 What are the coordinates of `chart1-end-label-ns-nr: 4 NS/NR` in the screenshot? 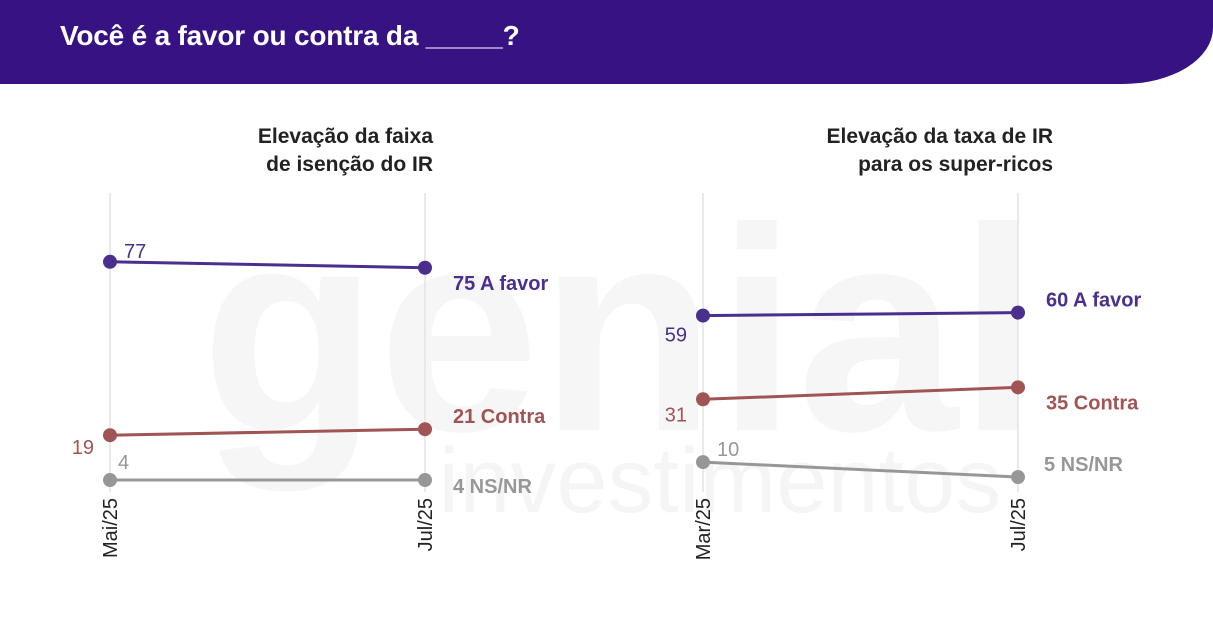 It's located at (492, 487).